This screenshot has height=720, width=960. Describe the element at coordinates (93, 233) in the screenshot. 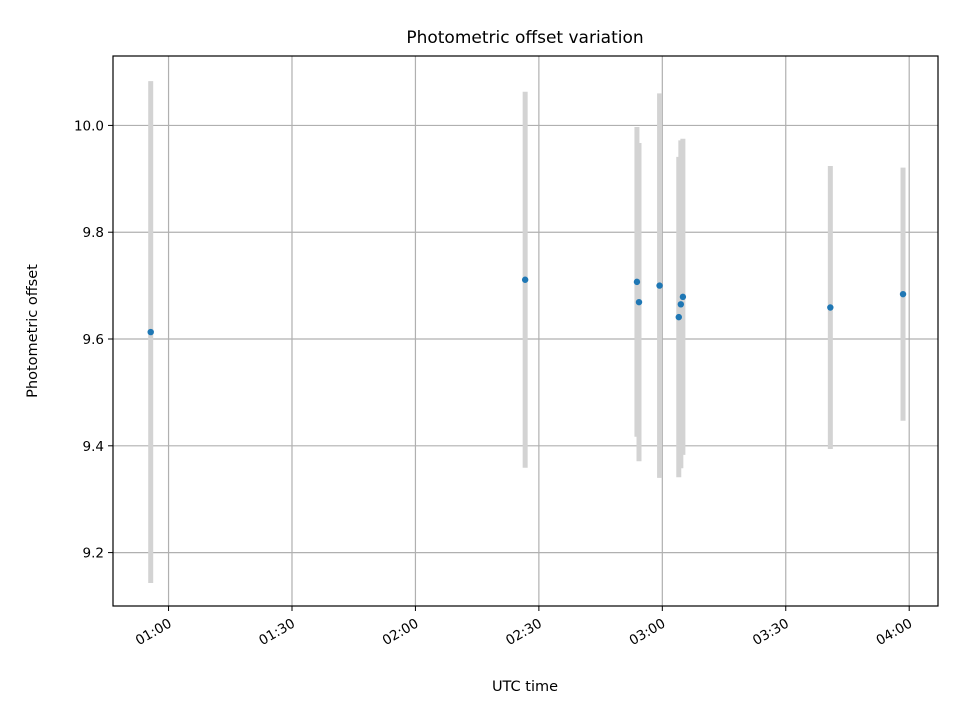

I see `y-tick-label: 9.8` at that location.